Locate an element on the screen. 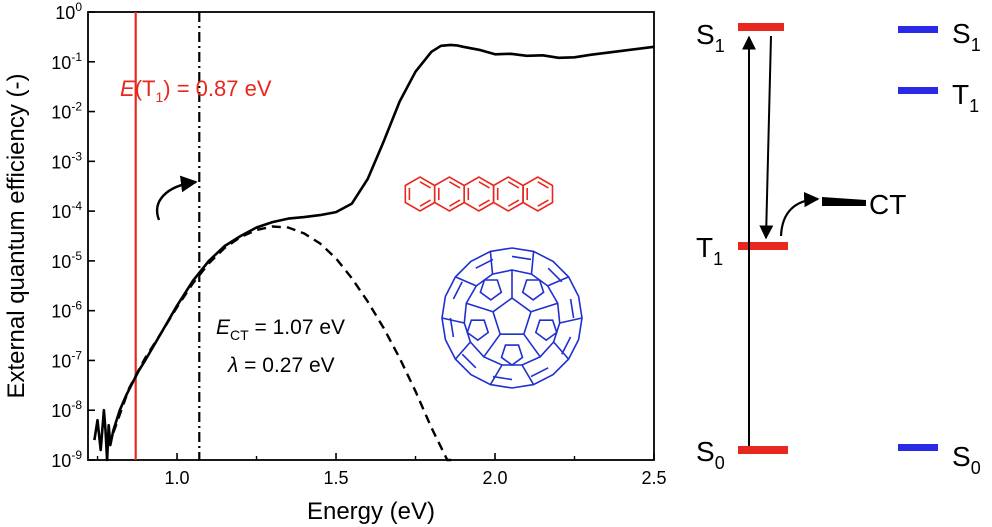 The width and height of the screenshot is (992, 527). ct-level is located at coordinates (844, 201).